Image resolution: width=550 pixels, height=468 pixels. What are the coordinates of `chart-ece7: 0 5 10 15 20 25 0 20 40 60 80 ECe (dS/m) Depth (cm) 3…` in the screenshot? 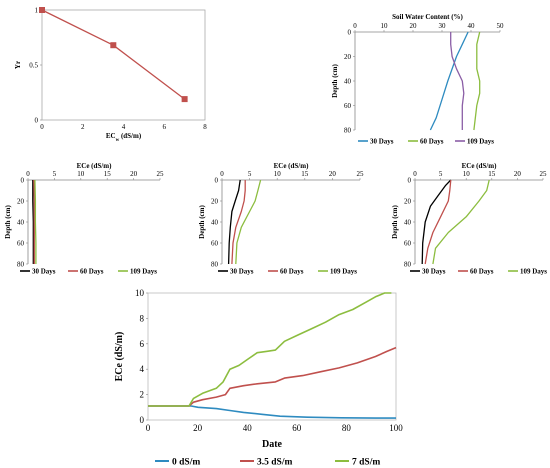 It's located at (469, 219).